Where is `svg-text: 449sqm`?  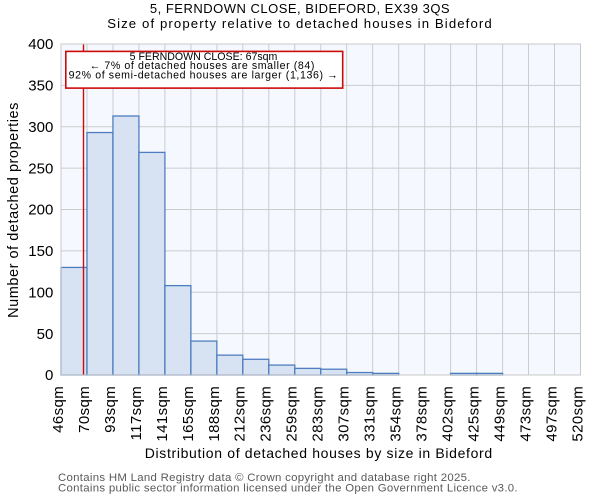
svg-text: 449sqm is located at coordinates (500, 414).